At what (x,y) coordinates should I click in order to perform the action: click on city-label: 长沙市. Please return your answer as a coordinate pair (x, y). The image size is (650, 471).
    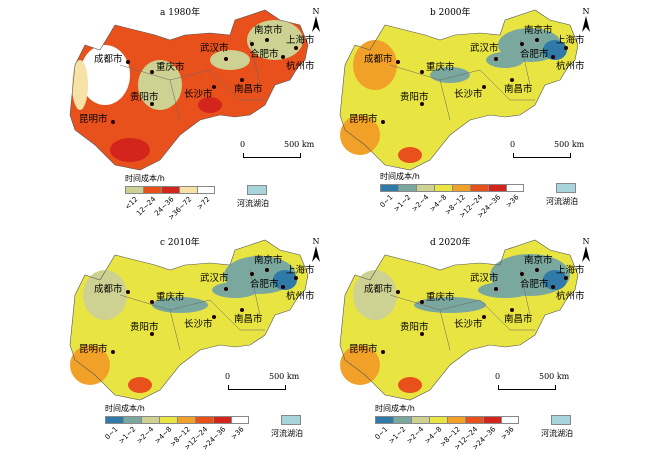
    Looking at the image, I should click on (468, 94).